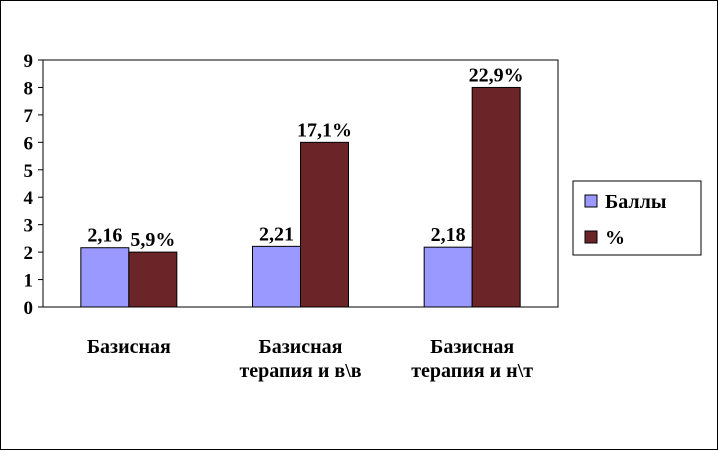 Image resolution: width=718 pixels, height=450 pixels. I want to click on data-label: 22,9%, so click(496, 75).